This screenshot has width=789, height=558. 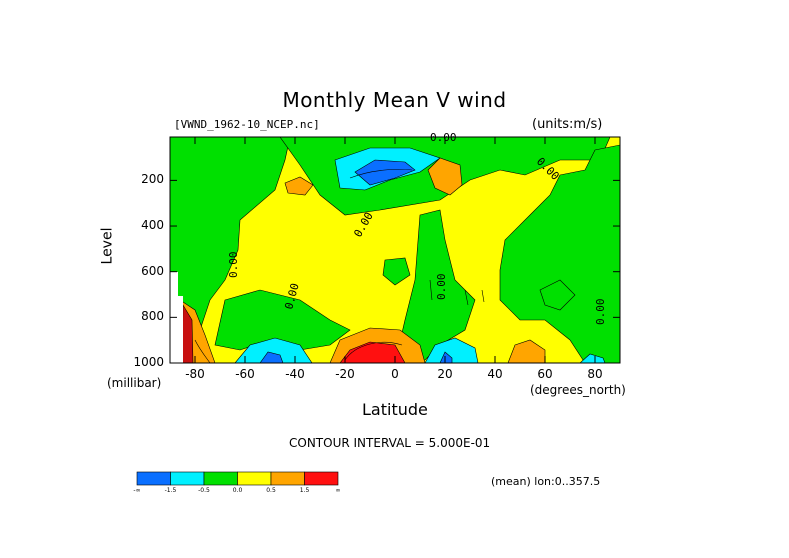 I want to click on orange-region-top-right, so click(x=445, y=176).